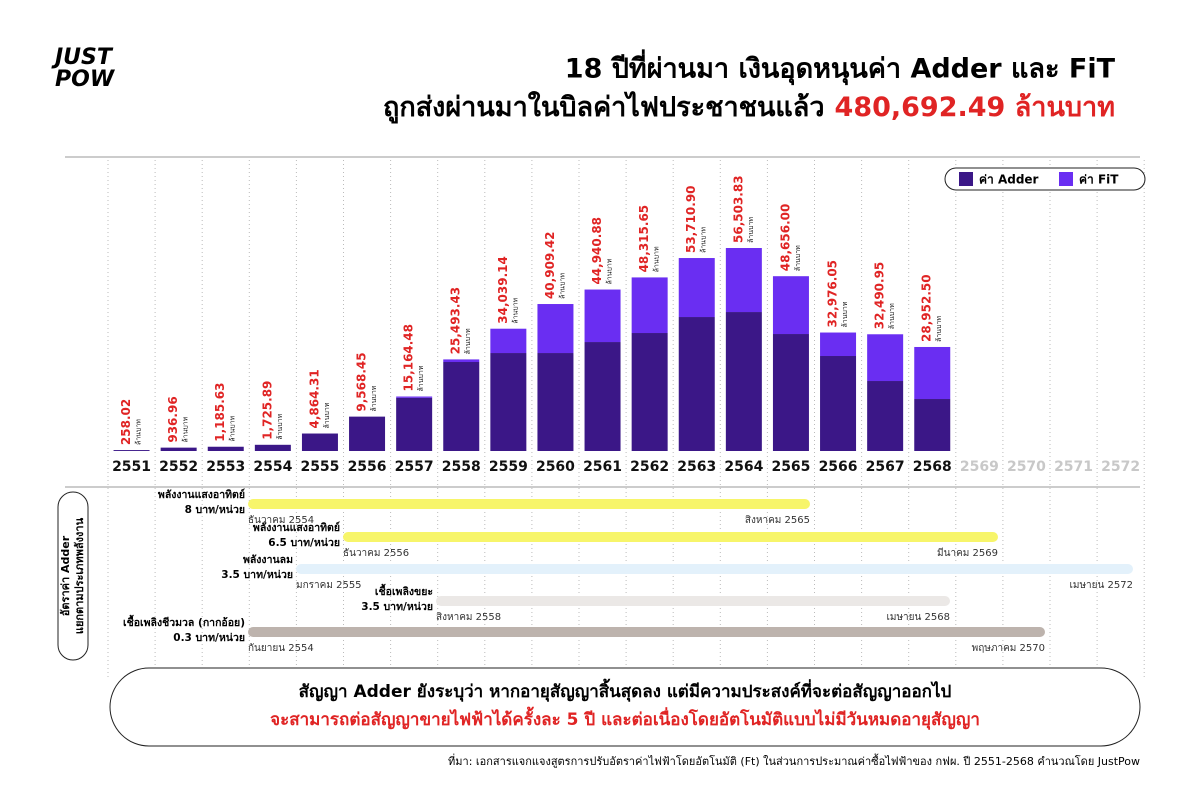  What do you see at coordinates (215, 510) in the screenshot?
I see `rate-label: 8 บาท/หน่วย` at bounding box center [215, 510].